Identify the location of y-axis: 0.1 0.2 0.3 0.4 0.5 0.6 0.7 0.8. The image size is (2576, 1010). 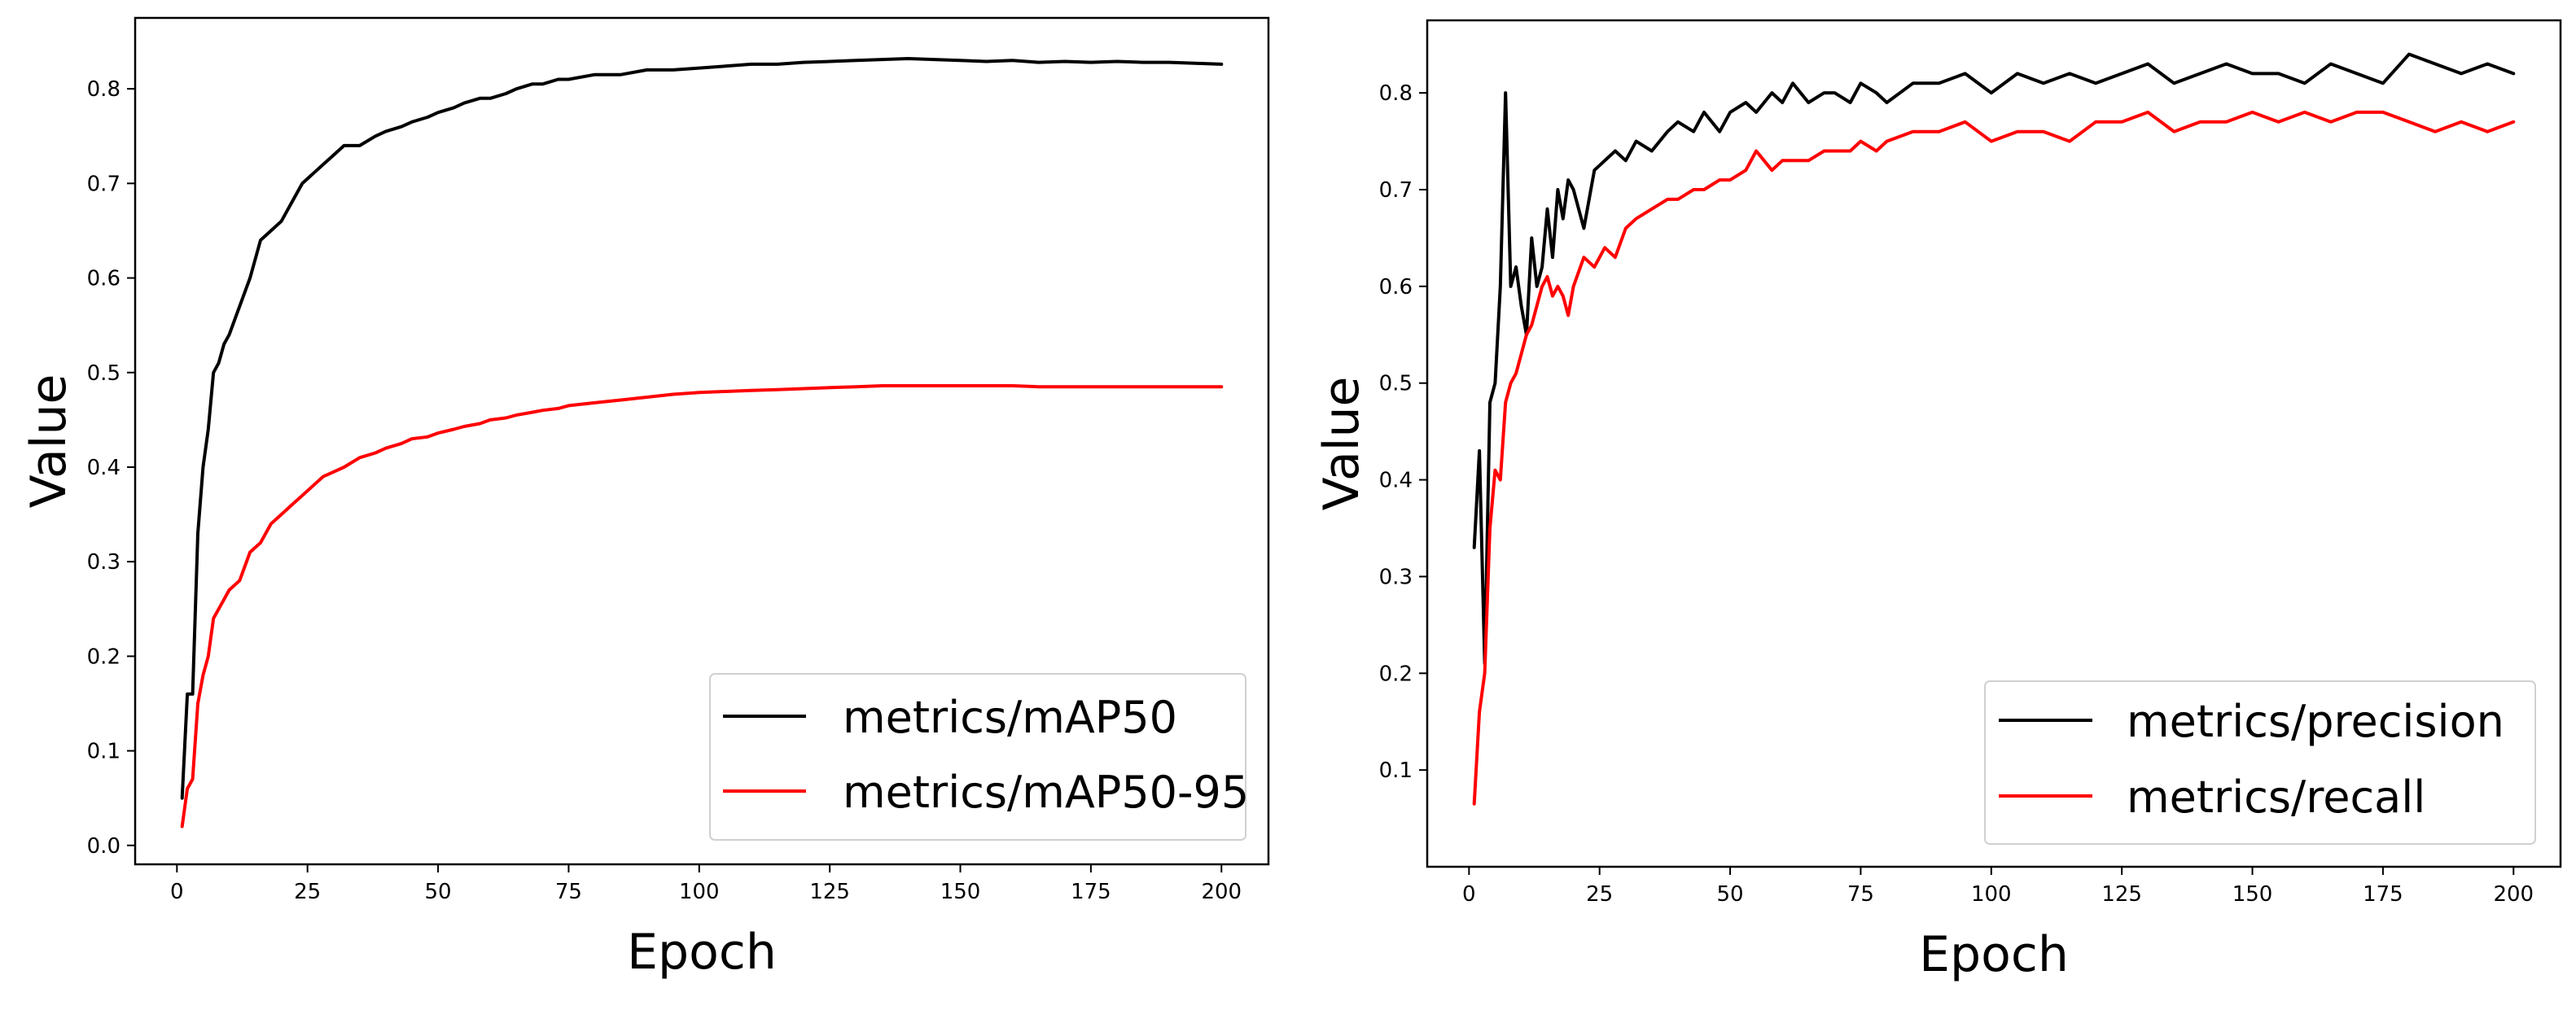
(1403, 432).